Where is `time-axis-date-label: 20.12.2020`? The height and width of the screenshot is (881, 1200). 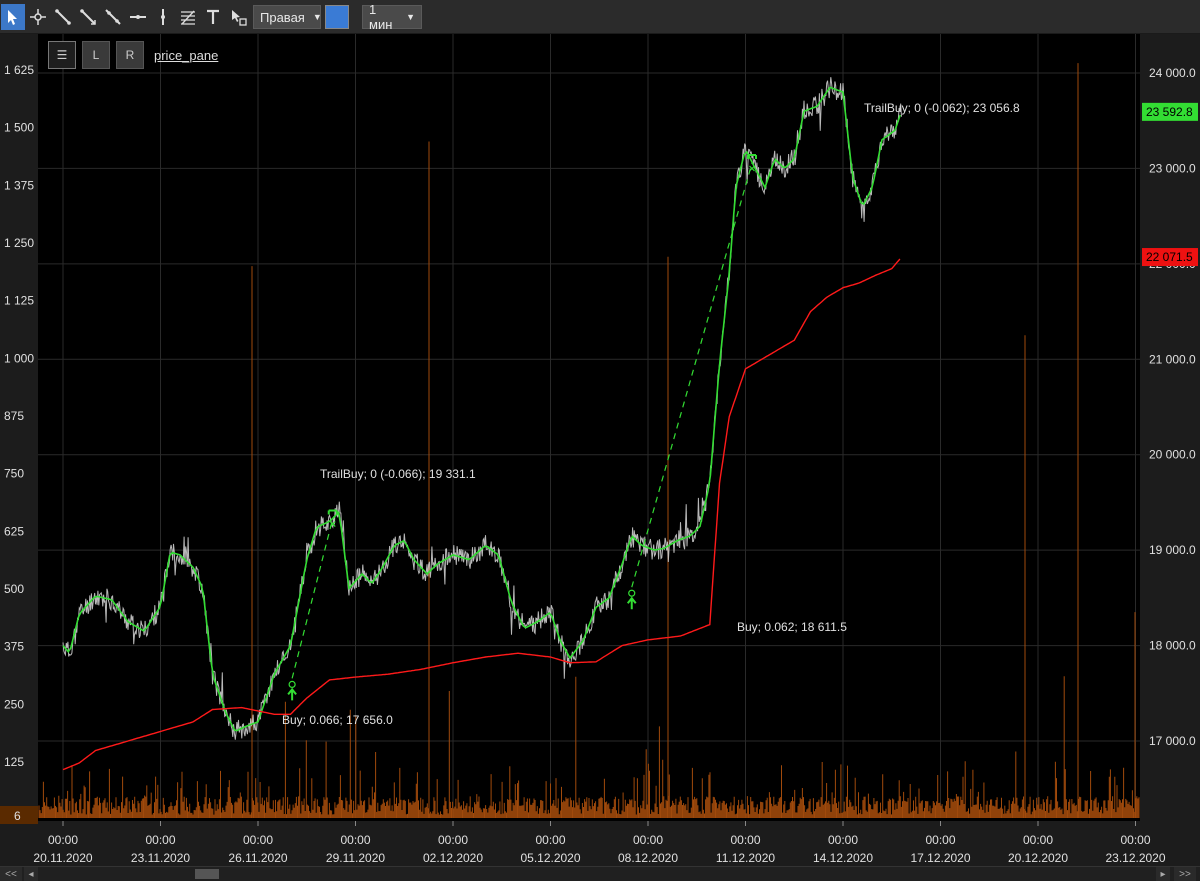
time-axis-date-label: 20.12.2020 is located at coordinates (1038, 858).